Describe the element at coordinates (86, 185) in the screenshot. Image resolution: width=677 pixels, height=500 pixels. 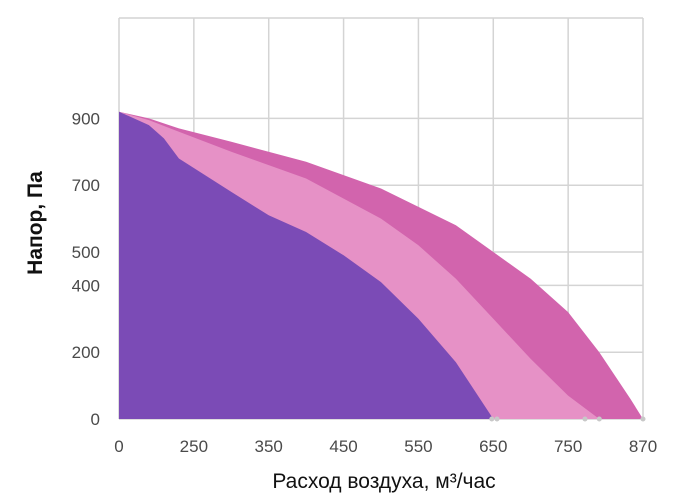
I see `y-tick-label: 700` at that location.